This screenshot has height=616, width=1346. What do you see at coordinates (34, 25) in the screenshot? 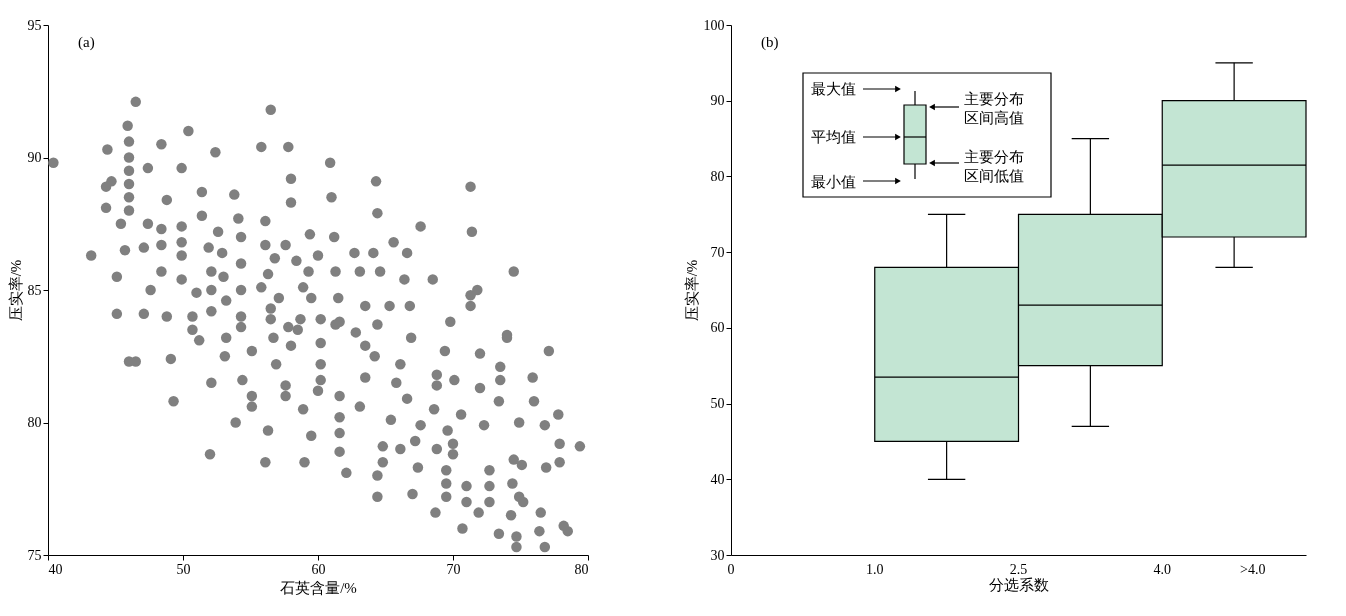
I see `y-tick-label: 95` at bounding box center [34, 25].